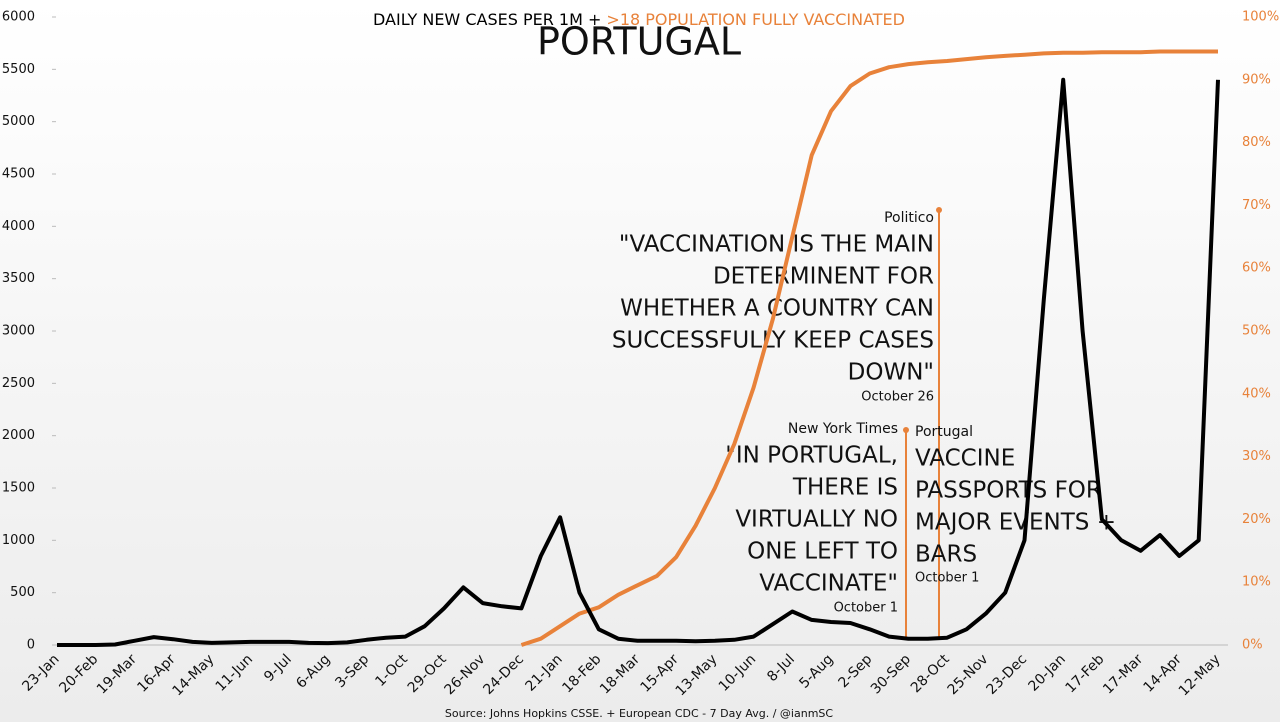 The width and height of the screenshot is (1280, 726). I want to click on annotation-quote: VACCINE, so click(965, 459).